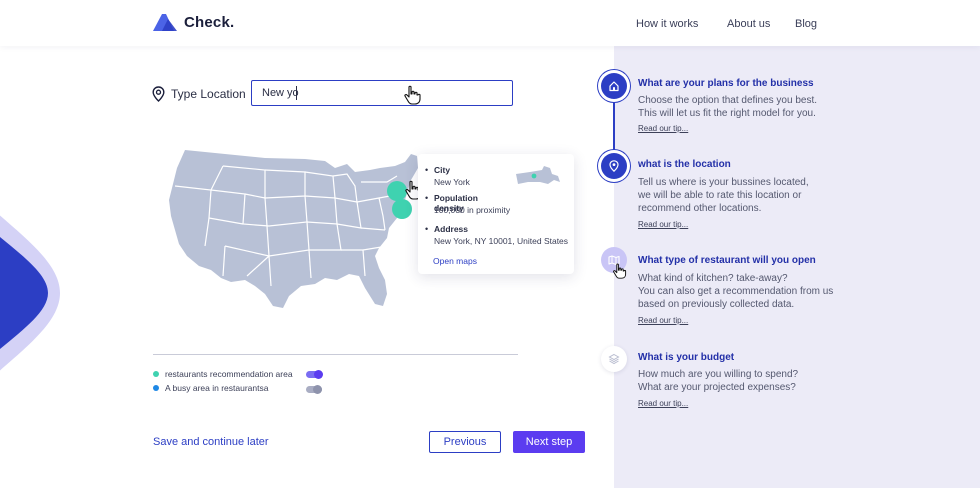 This screenshot has height=488, width=980. What do you see at coordinates (501, 241) in the screenshot?
I see `info-item-value: New York, NY 10001, United States` at bounding box center [501, 241].